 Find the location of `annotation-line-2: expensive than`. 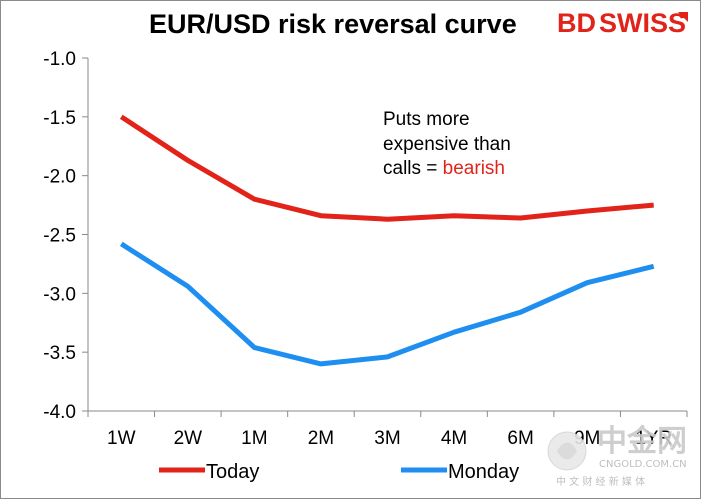

annotation-line-2: expensive than is located at coordinates (447, 144).